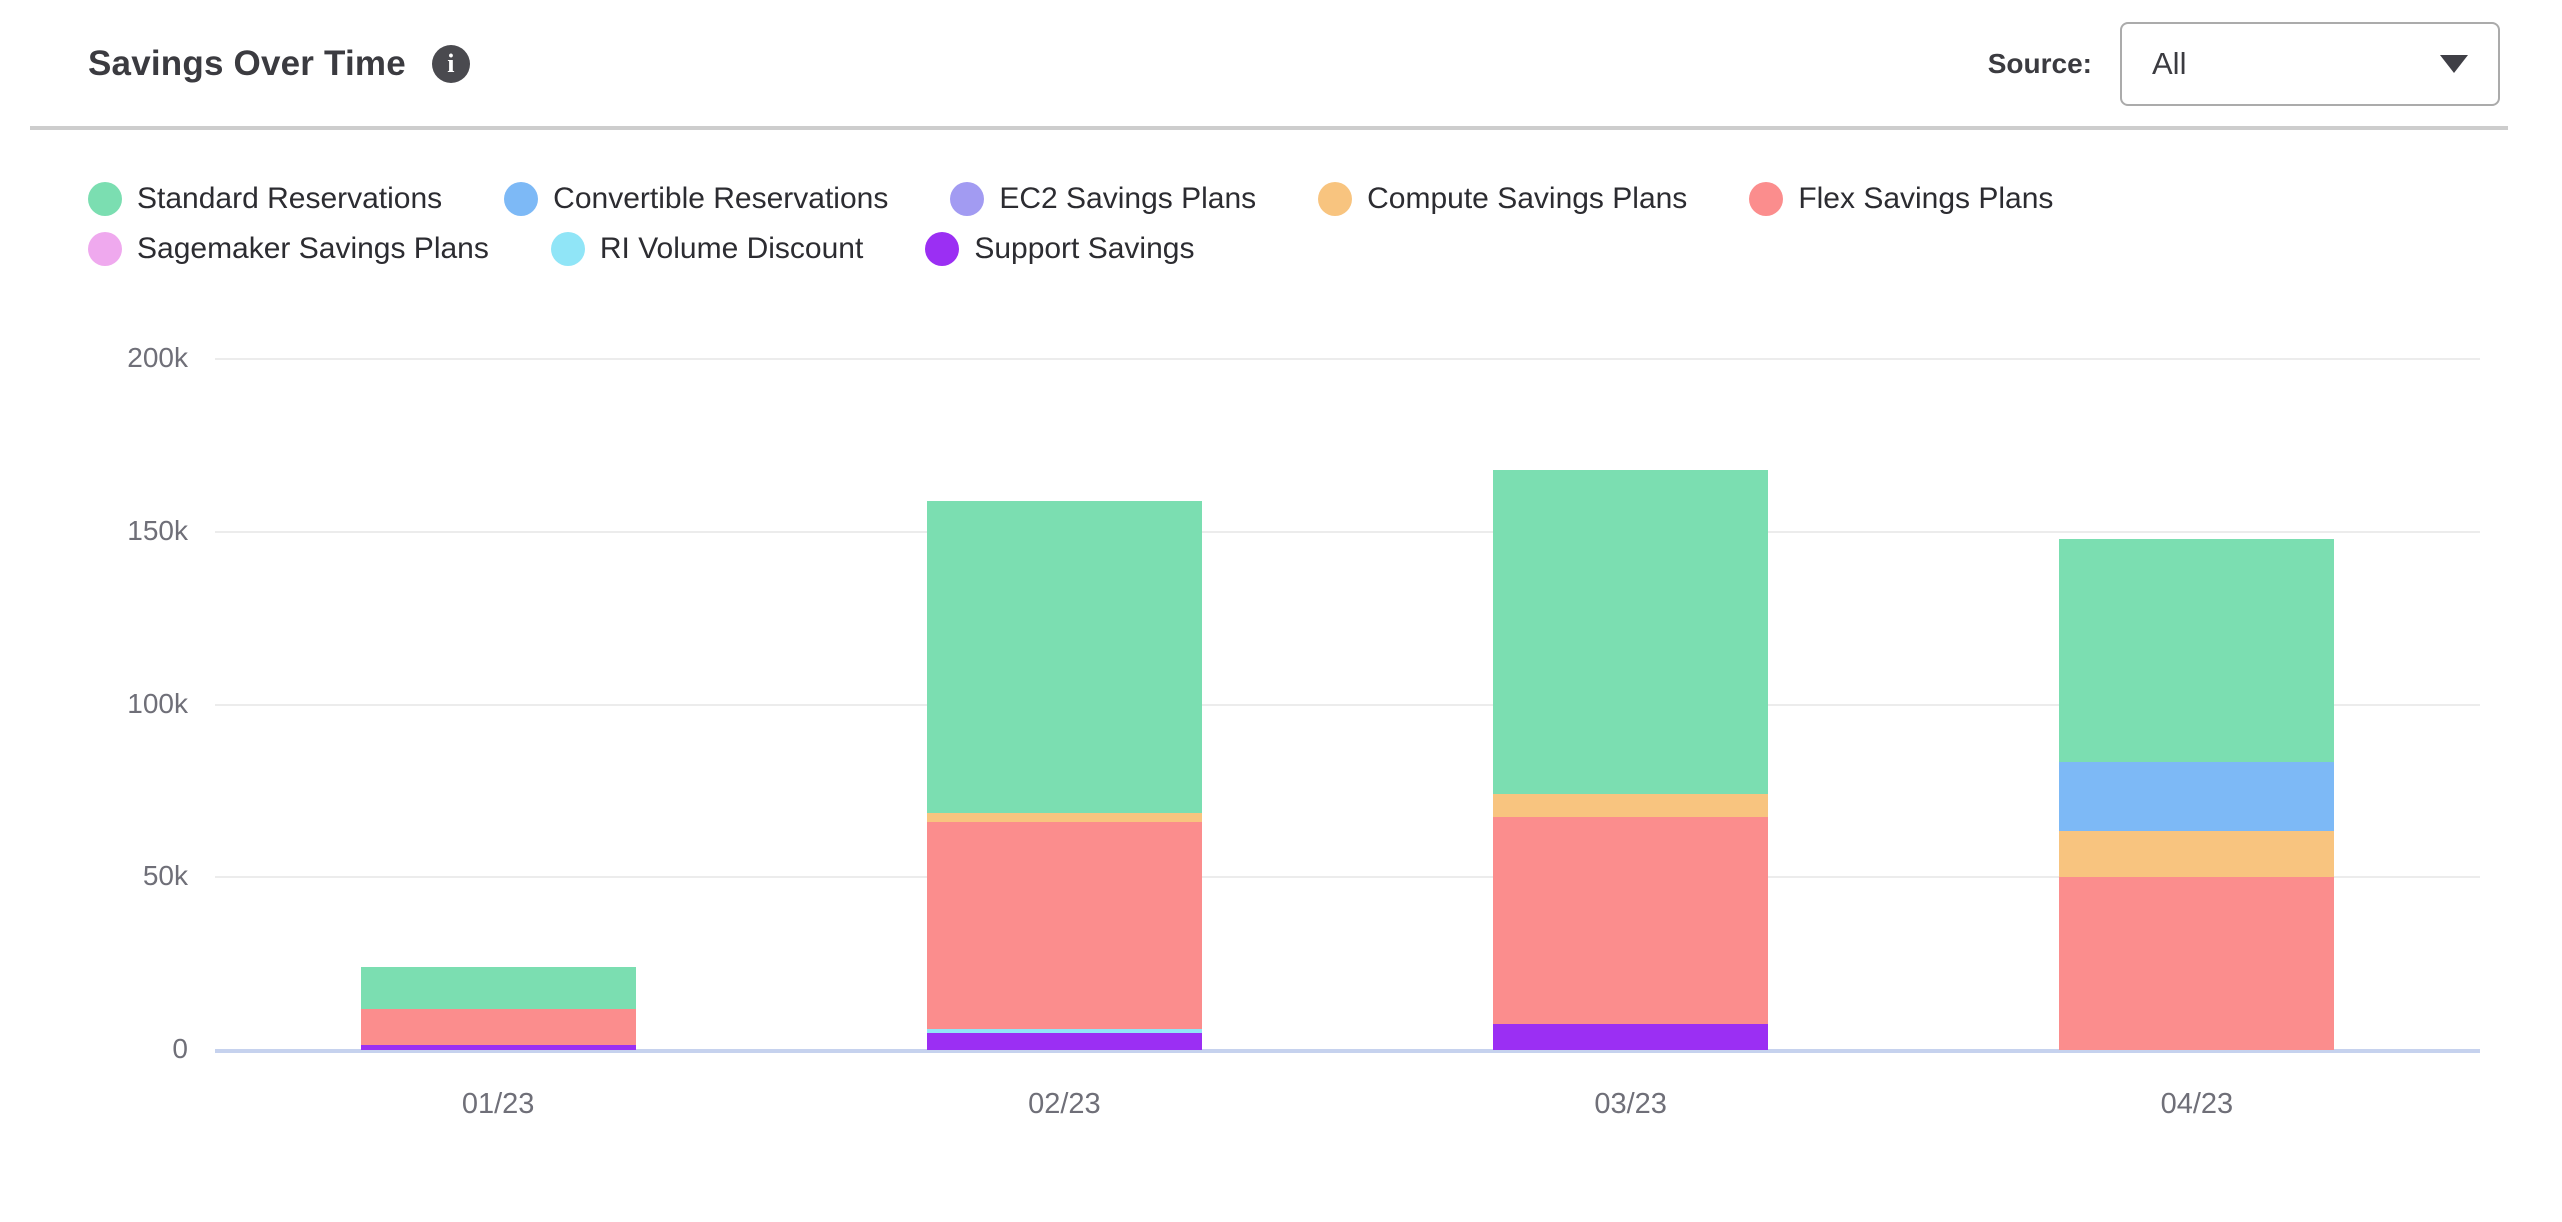 The width and height of the screenshot is (2562, 1222). I want to click on legend-item-compute-savings-plans: Compute Savings Plans, so click(1502, 199).